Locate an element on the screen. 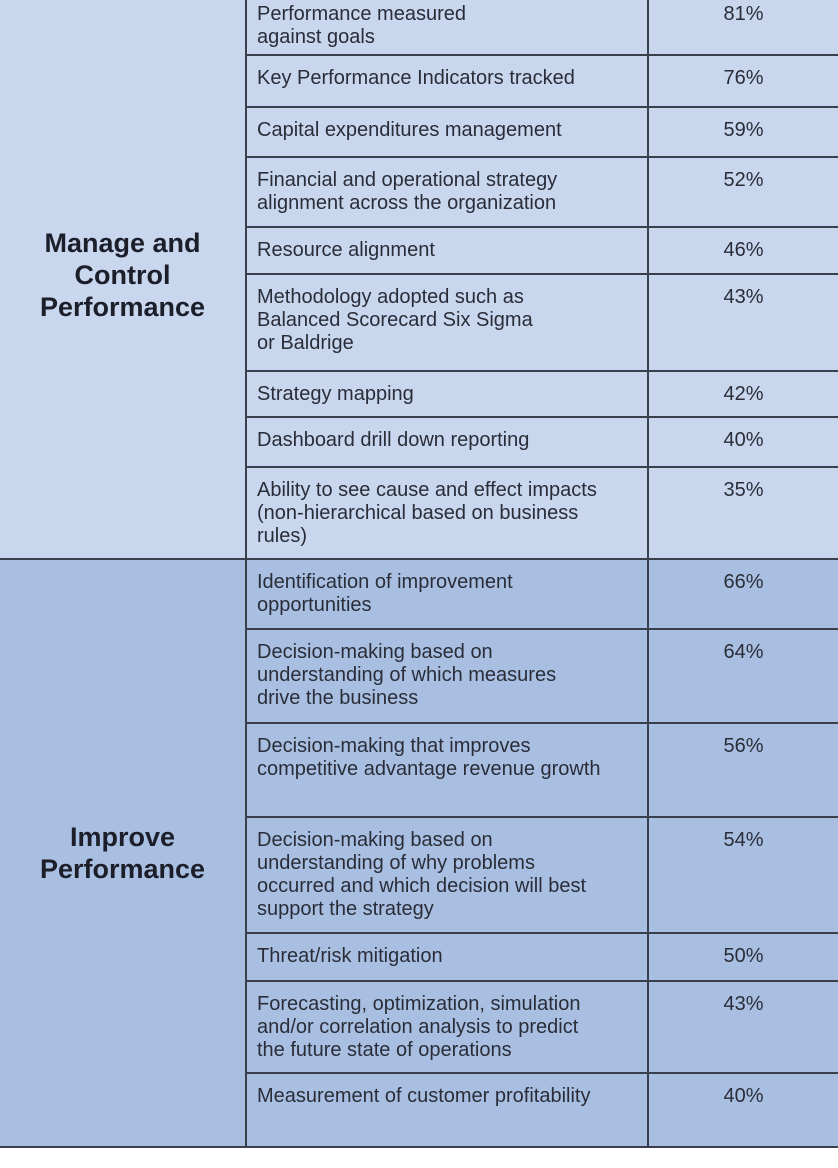  group-heading: Improve Performance is located at coordinates (123, 853).